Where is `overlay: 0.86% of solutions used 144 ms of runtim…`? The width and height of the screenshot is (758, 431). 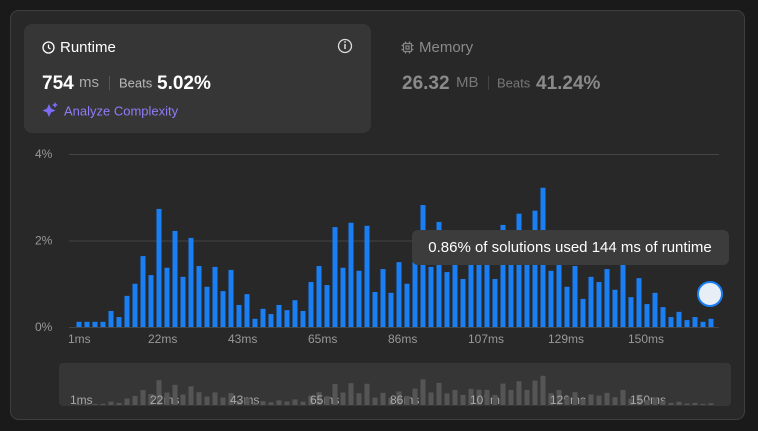 overlay: 0.86% of solutions used 144 ms of runtim… is located at coordinates (570, 268).